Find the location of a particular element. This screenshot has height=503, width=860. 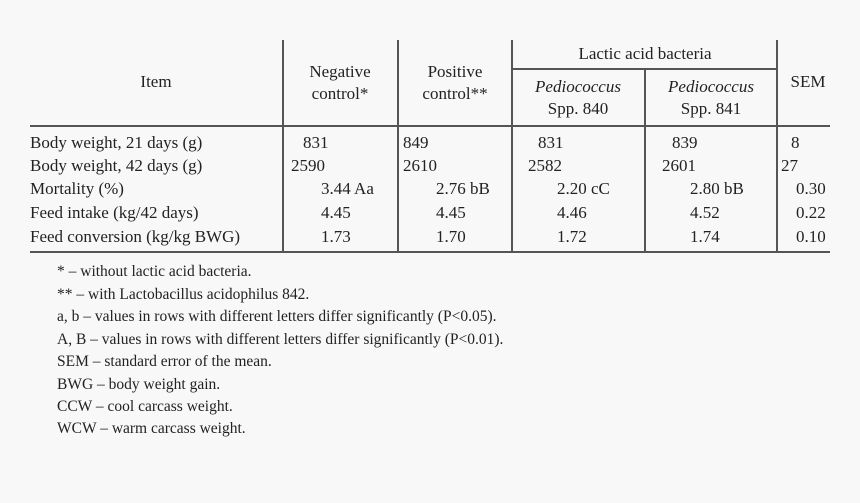

row-item: Feed conversion (kg/kg BWG) is located at coordinates (135, 236).